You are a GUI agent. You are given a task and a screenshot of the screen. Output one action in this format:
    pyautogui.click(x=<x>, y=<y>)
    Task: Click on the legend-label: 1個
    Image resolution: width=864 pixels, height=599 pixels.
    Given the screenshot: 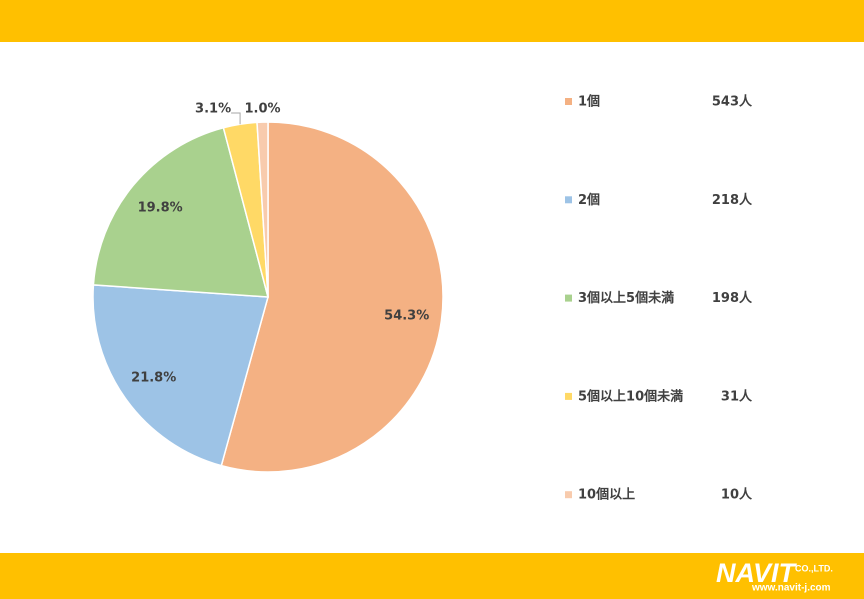 What is the action you would take?
    pyautogui.click(x=589, y=102)
    